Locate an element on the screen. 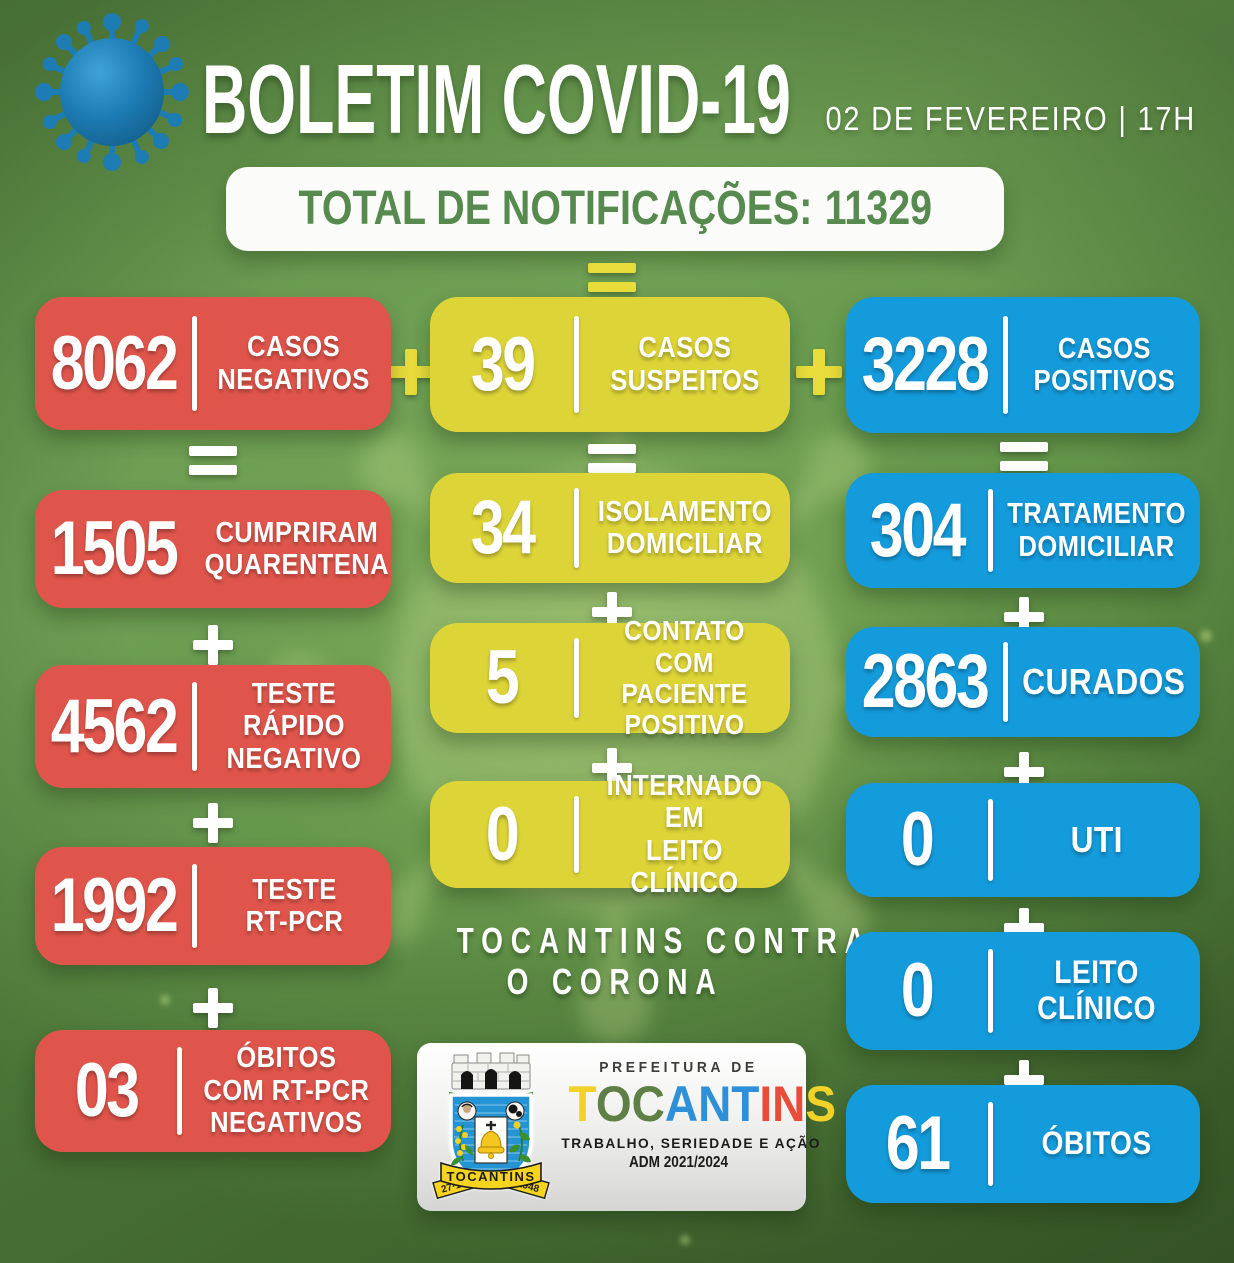 This screenshot has width=1234, height=1263. card-value: 34 is located at coordinates (503, 527).